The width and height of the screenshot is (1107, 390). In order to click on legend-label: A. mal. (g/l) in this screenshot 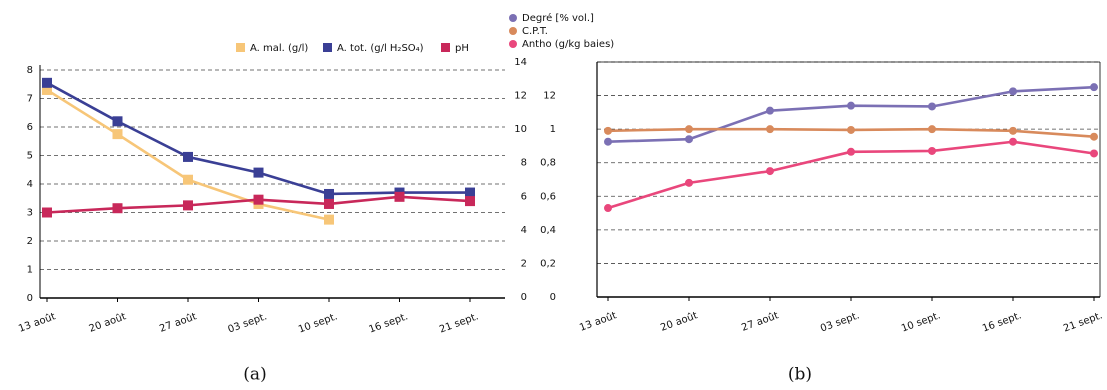, I will do `click(279, 48)`.